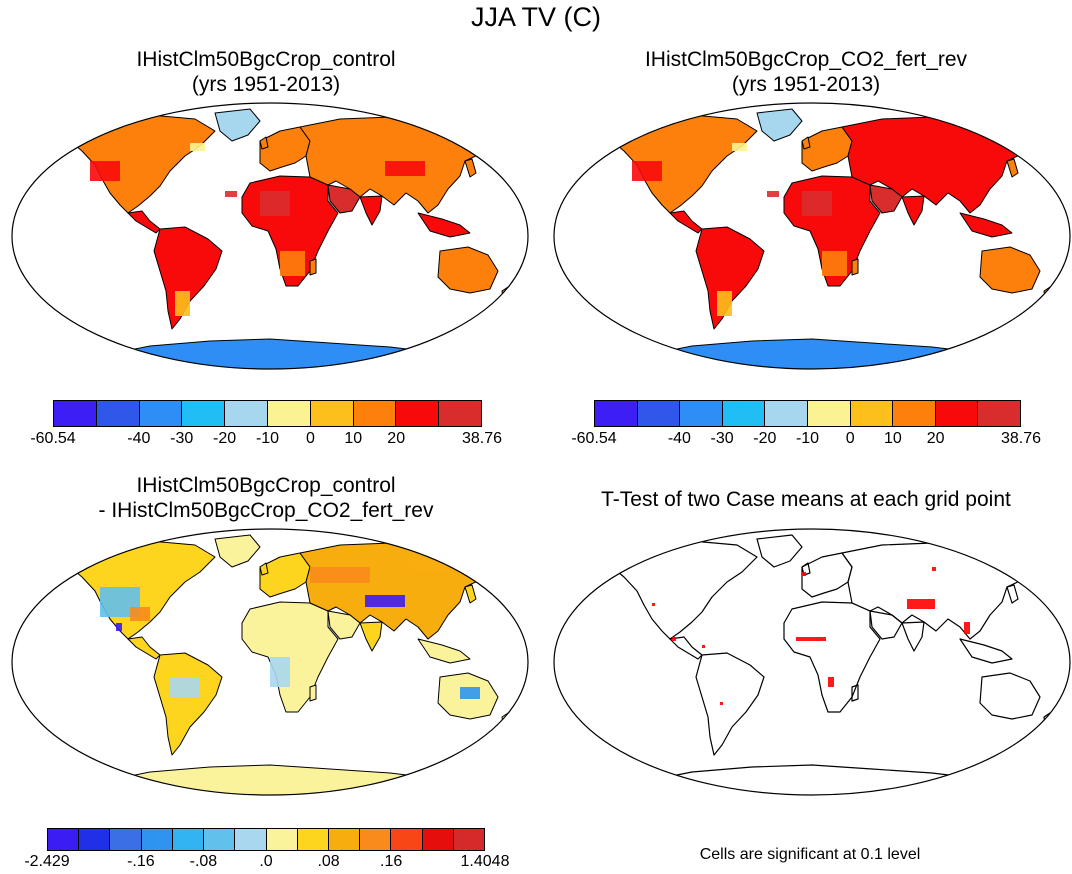 This screenshot has width=1072, height=874. I want to click on colorbar-co2-labels: -60.54 -40 -30 -20 -10 0 10 20 38.76, so click(806, 440).